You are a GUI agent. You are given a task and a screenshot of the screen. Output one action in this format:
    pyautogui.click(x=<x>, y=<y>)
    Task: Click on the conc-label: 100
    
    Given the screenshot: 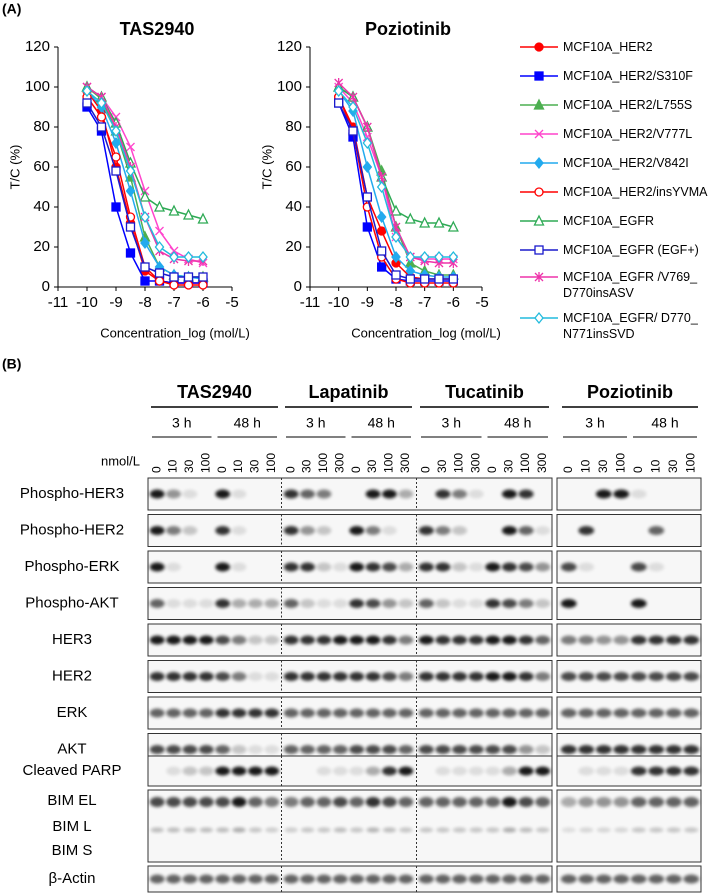 What is the action you would take?
    pyautogui.click(x=459, y=463)
    